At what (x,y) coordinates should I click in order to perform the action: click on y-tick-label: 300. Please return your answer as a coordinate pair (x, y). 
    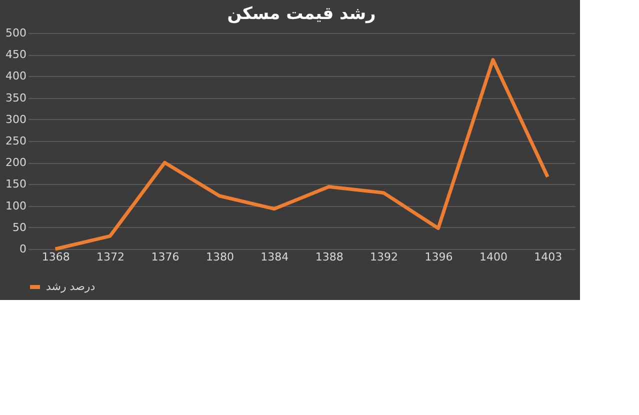
    Looking at the image, I should click on (16, 119).